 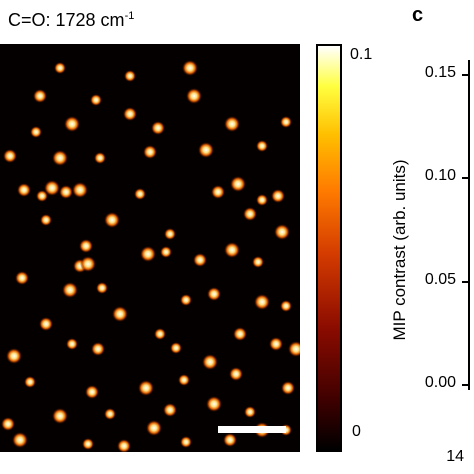 I want to click on x-tick-partial: 14, so click(x=455, y=456).